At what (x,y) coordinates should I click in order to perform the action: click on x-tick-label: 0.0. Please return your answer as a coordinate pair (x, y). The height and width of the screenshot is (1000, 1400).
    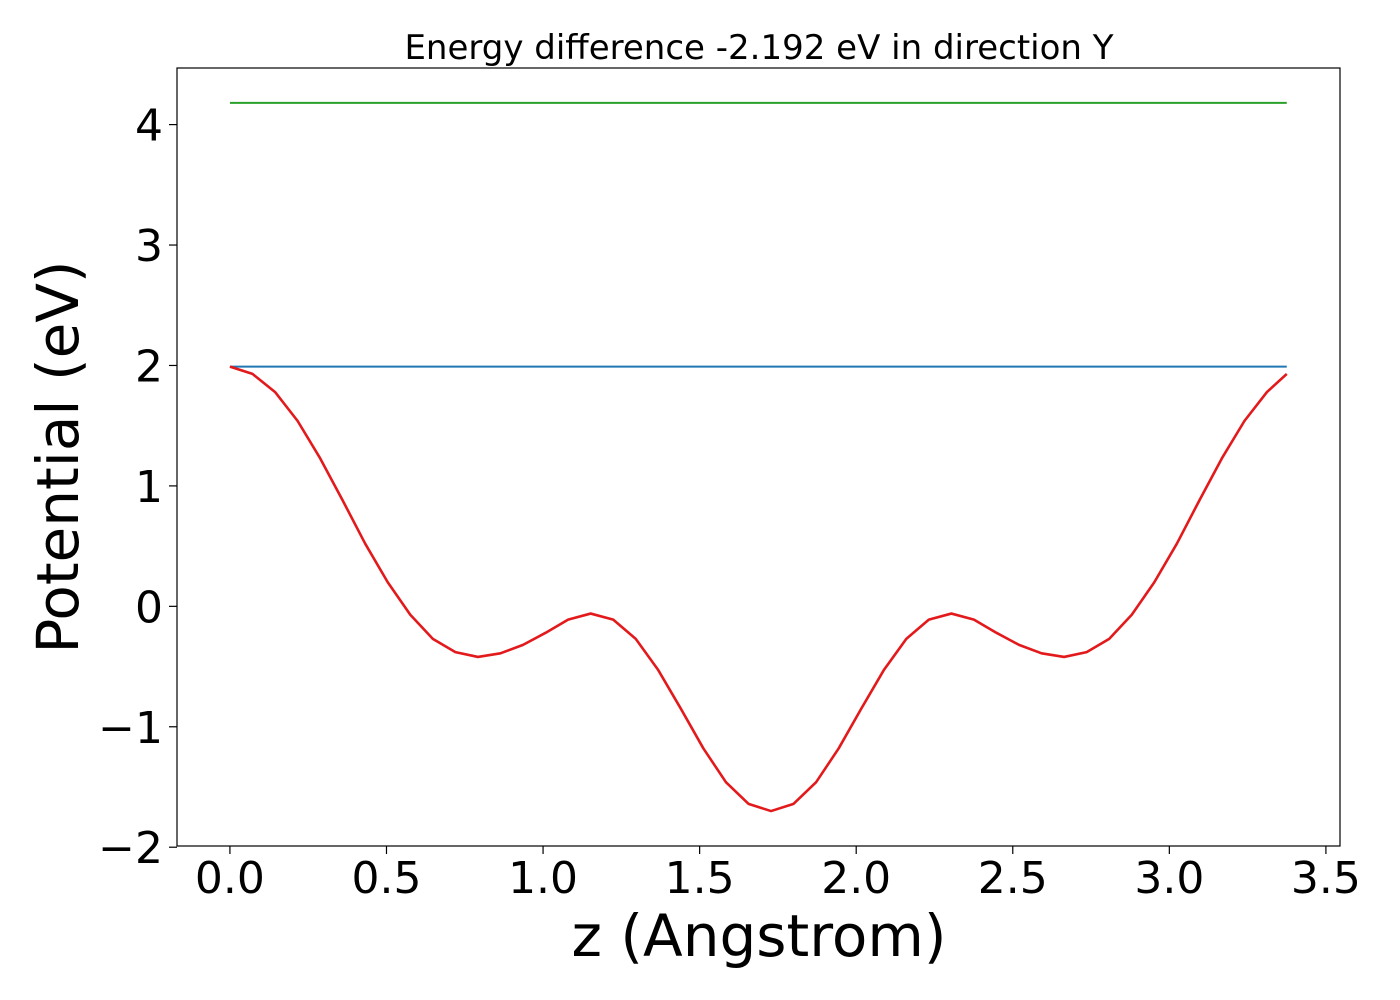
    Looking at the image, I should click on (230, 878).